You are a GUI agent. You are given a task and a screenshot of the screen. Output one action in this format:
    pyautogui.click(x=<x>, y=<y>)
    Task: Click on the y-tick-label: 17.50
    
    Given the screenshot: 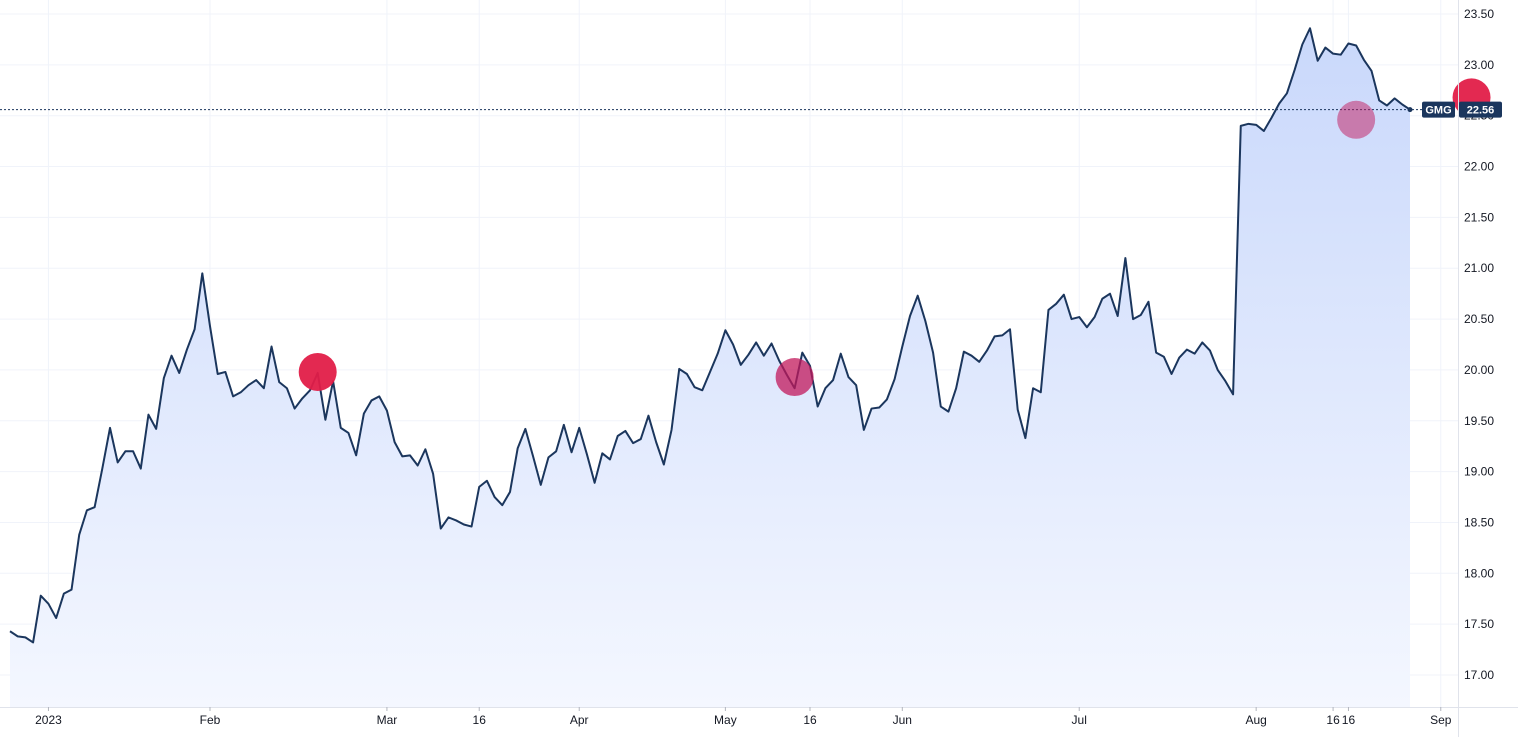 What is the action you would take?
    pyautogui.click(x=1479, y=624)
    